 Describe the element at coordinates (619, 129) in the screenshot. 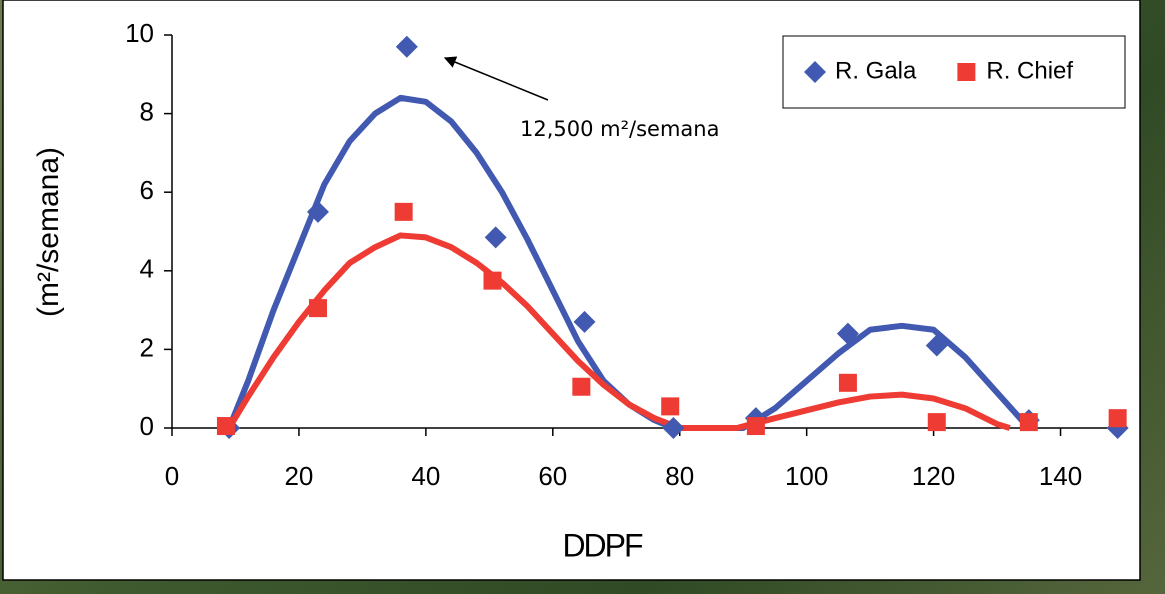

I see `annotation: 12,500 m²/semana` at that location.